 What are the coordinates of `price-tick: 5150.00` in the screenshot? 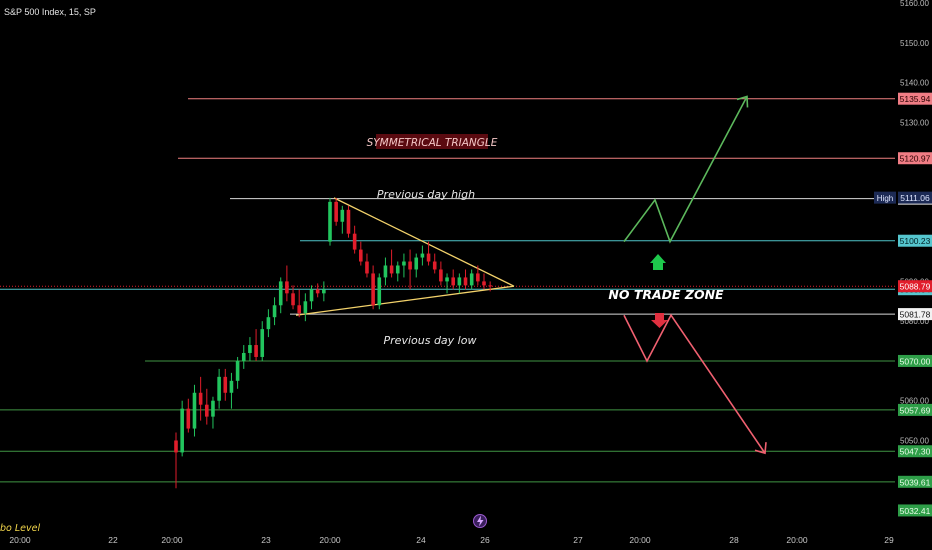 It's located at (914, 43).